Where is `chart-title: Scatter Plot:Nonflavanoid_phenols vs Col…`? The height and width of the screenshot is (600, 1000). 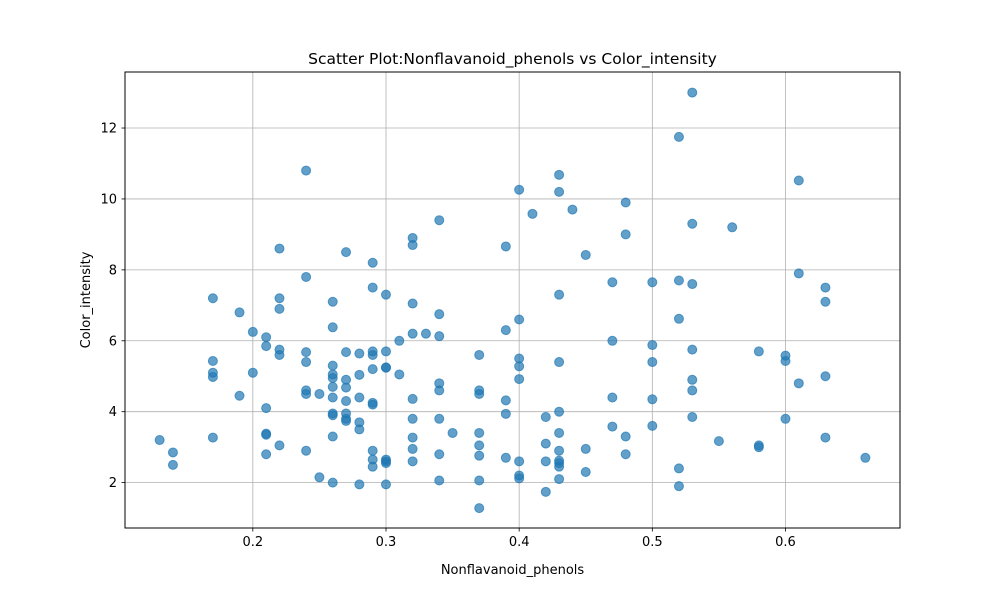
chart-title: Scatter Plot:Nonflavanoid_phenols vs Col… is located at coordinates (512, 59).